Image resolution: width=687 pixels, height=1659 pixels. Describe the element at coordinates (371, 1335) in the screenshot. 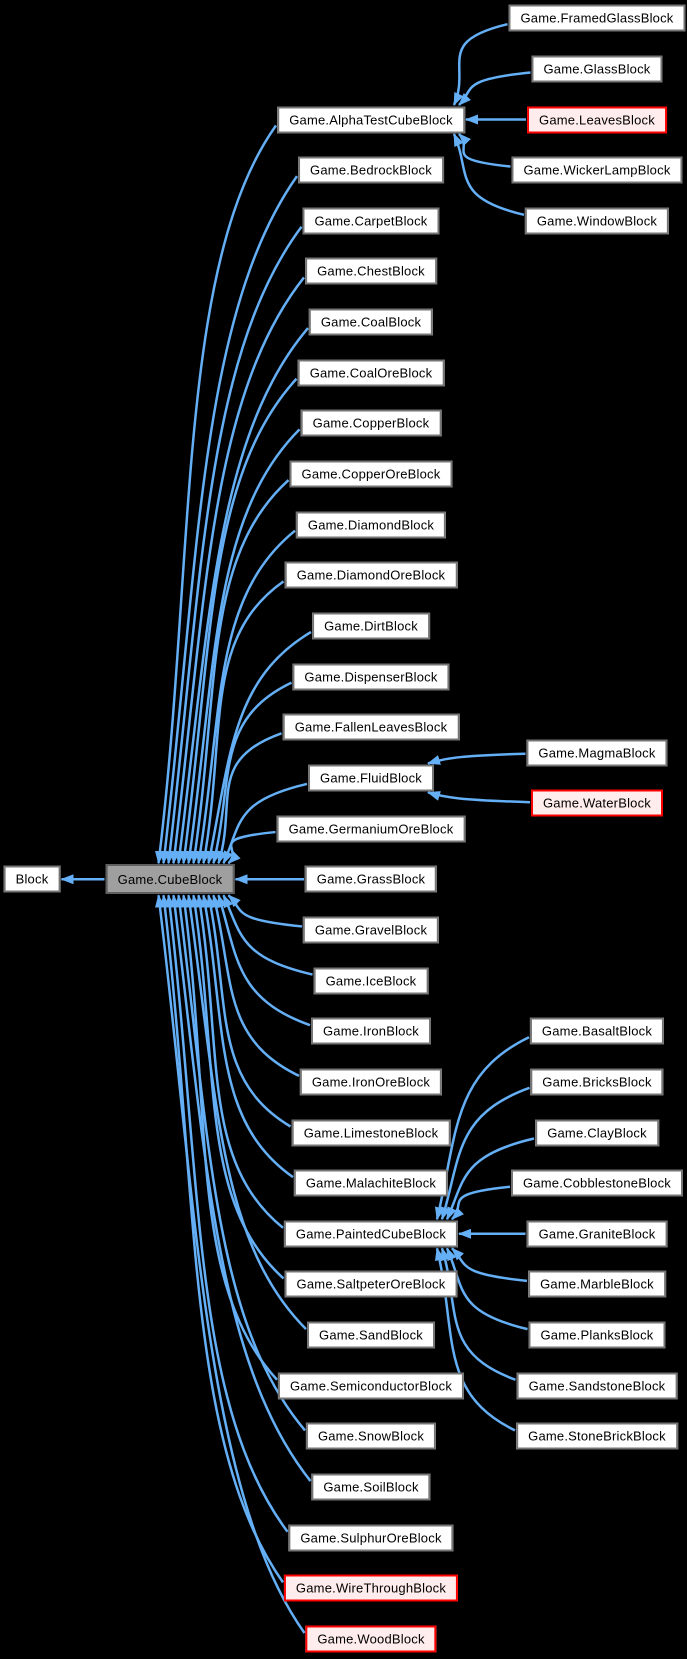

I see `class-node: Game.SandBlock` at that location.